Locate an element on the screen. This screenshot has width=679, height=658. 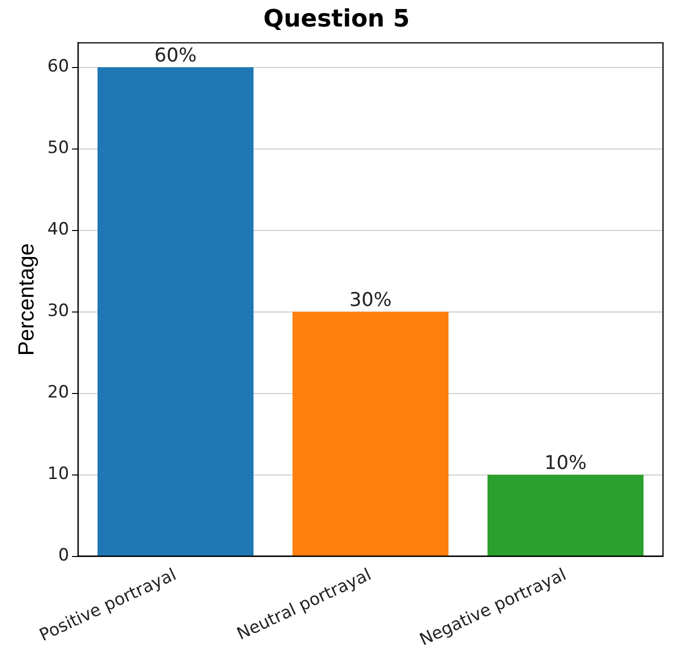
y-tick-label: 20 is located at coordinates (58, 392).